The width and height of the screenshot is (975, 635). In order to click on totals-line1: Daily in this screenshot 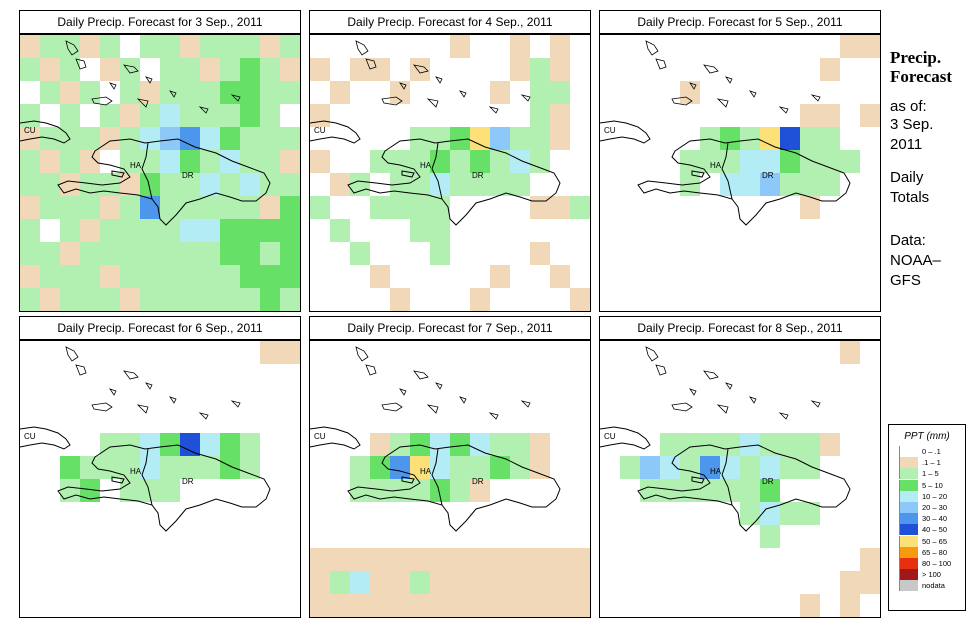, I will do `click(907, 177)`.